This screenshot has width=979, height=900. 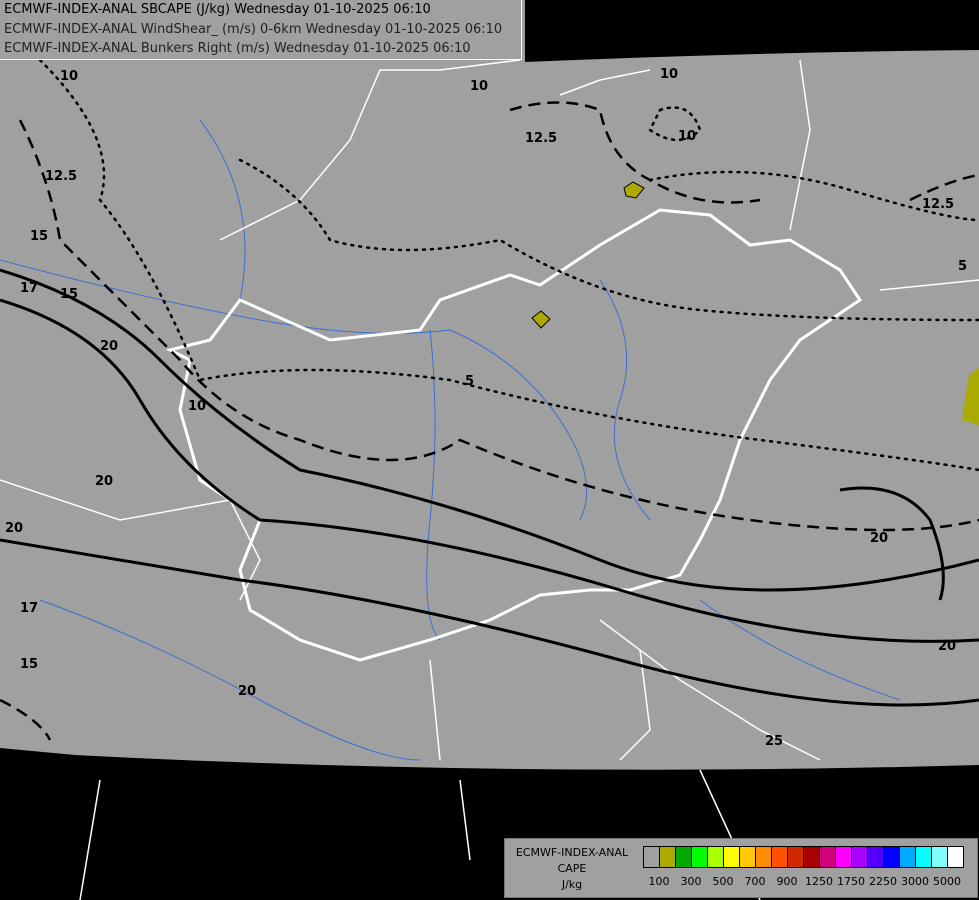 What do you see at coordinates (947, 881) in the screenshot?
I see `legend-tick-label: 5000` at bounding box center [947, 881].